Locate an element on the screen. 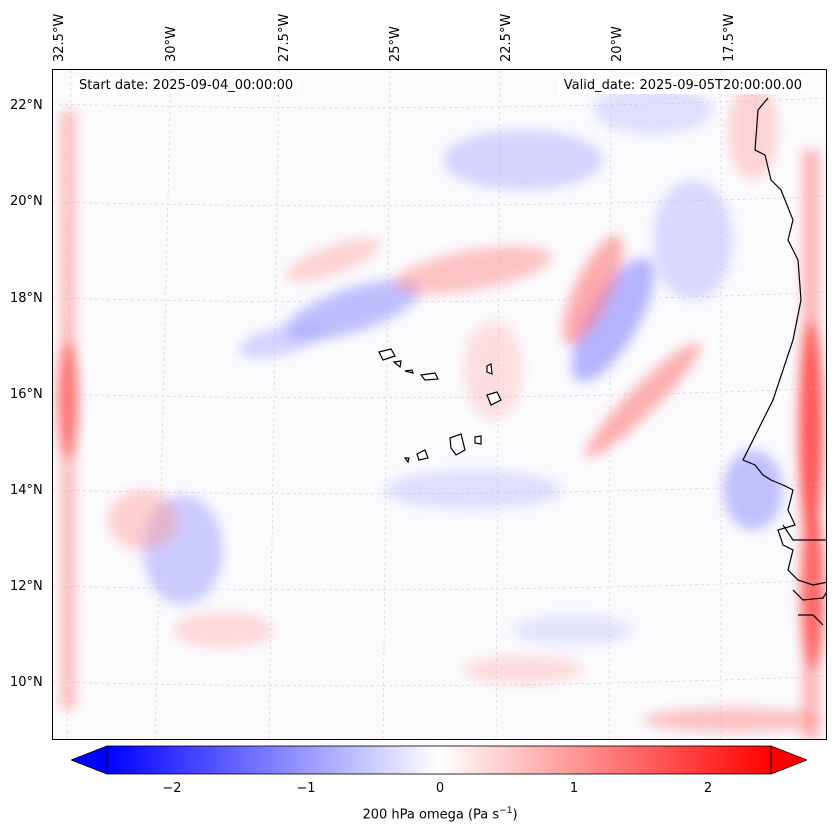  colorbar-gradient is located at coordinates (439, 760).